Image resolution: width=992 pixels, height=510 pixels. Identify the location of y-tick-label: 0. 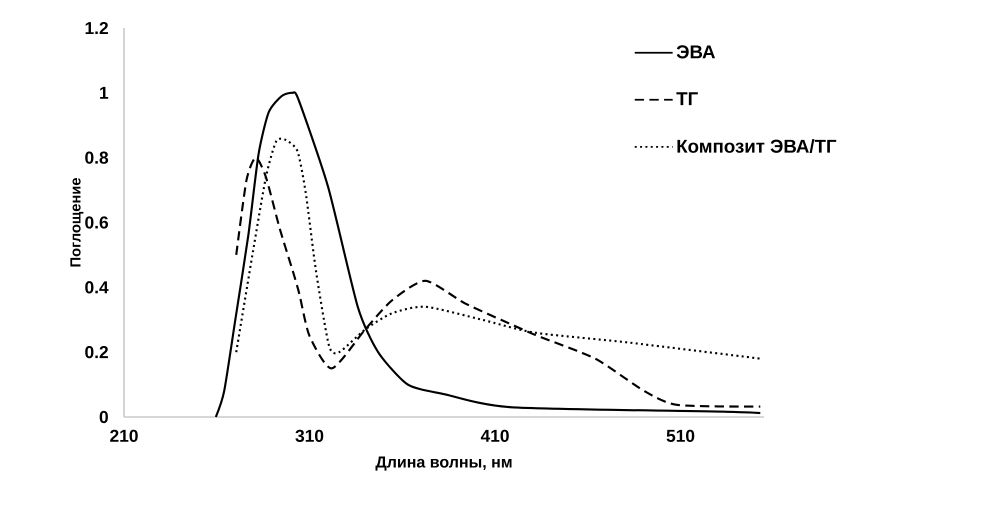
(104, 417).